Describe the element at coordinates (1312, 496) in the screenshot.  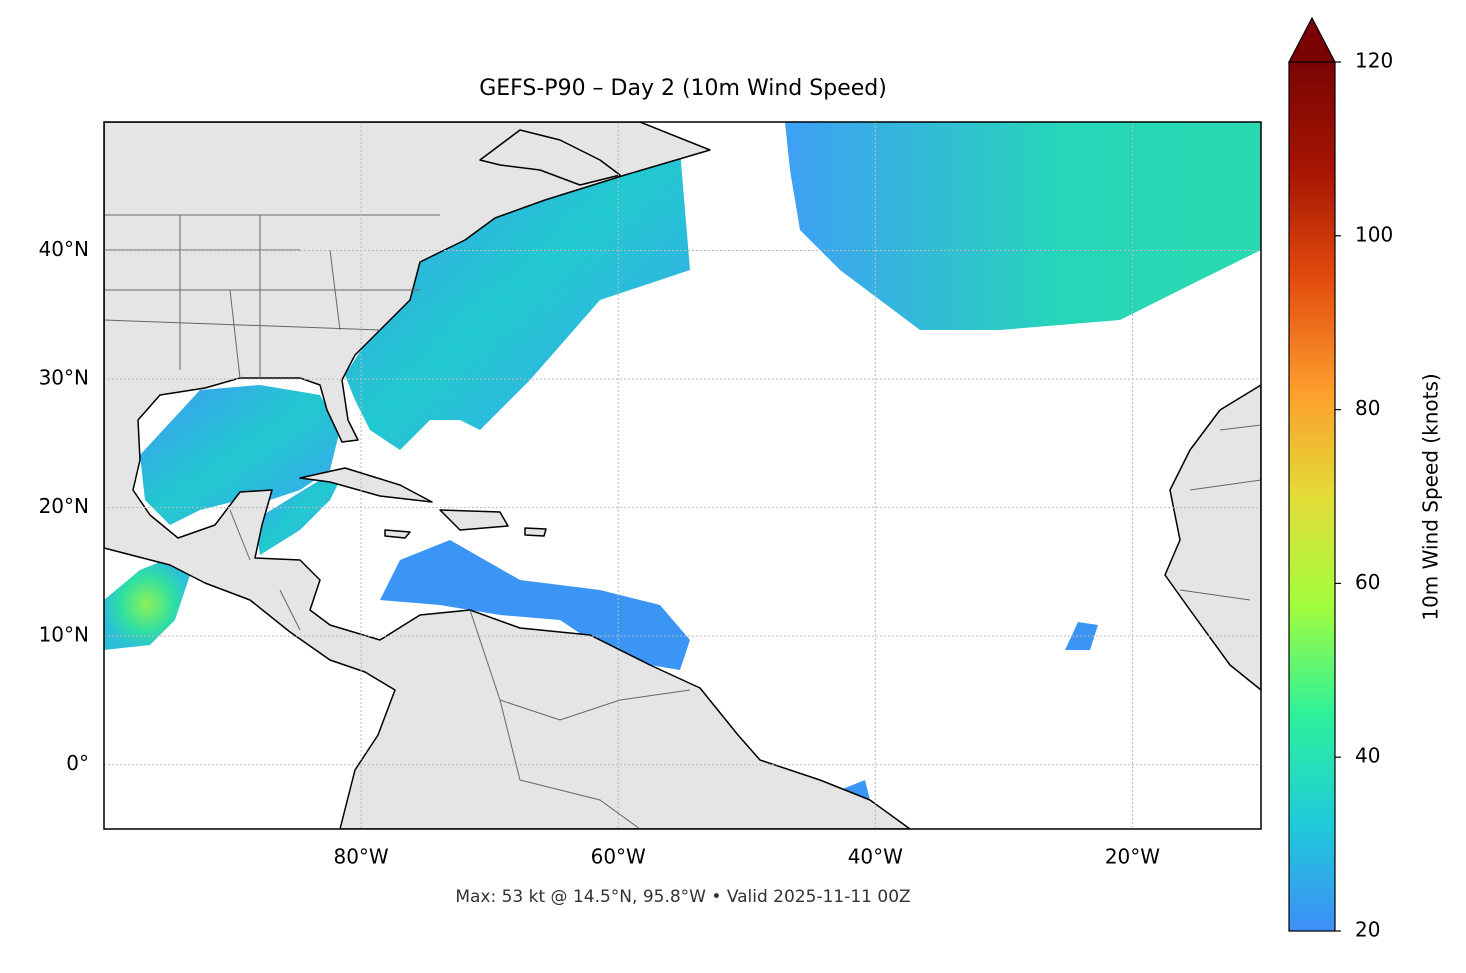
I see `colorbar-scale` at that location.